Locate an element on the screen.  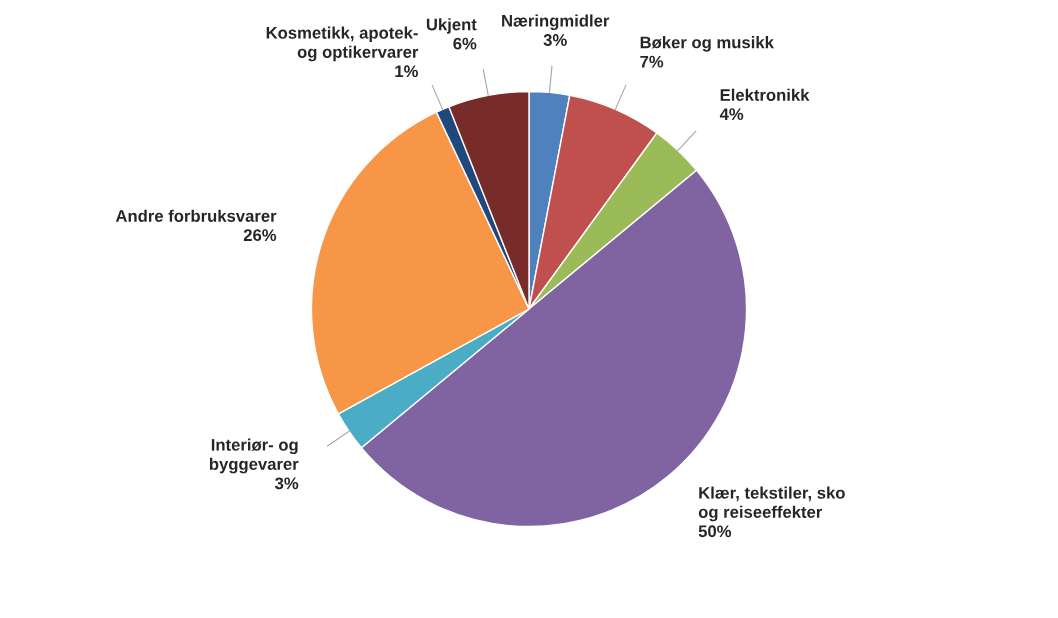
slice-label: Elektronikk is located at coordinates (765, 94).